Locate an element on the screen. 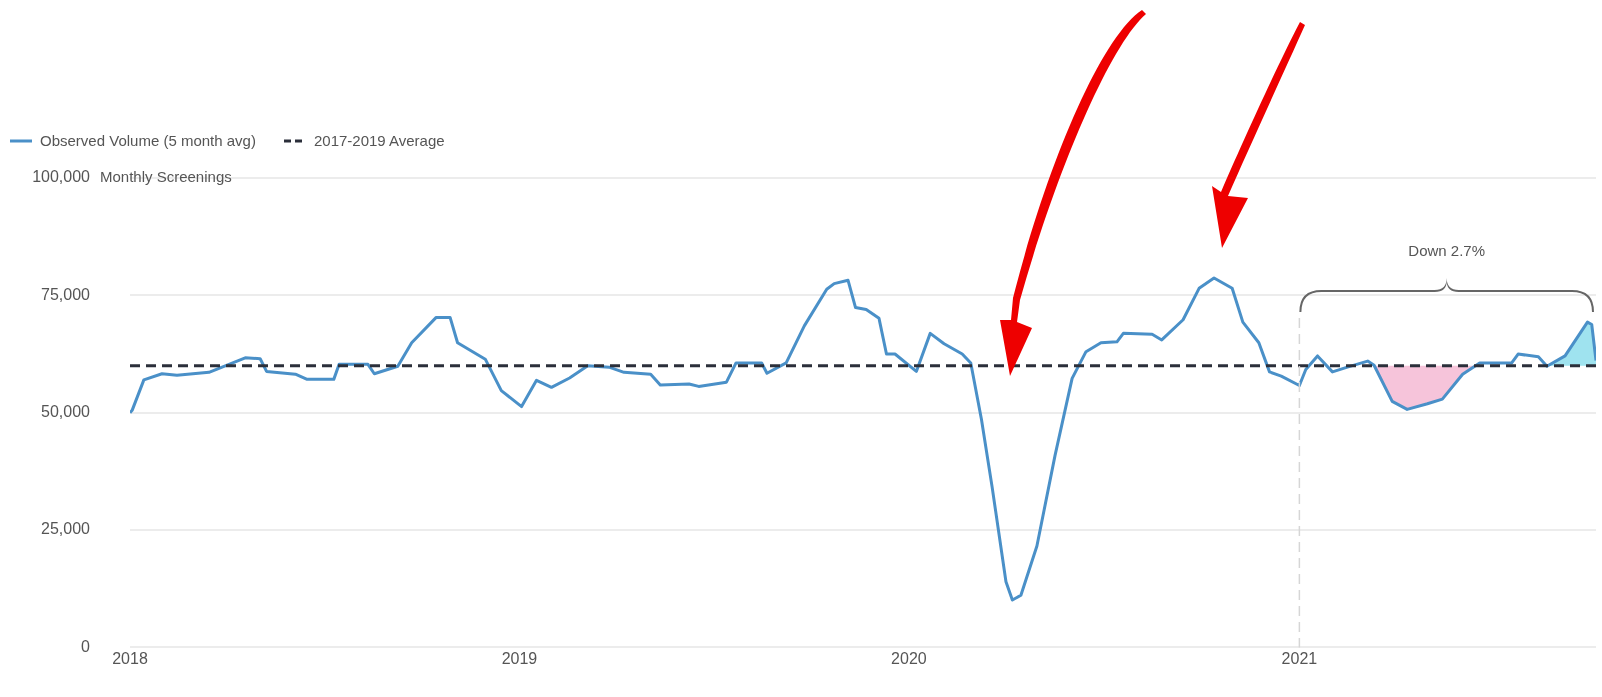 This screenshot has width=1602, height=697. legend-label: 2017-2019 Average is located at coordinates (379, 140).